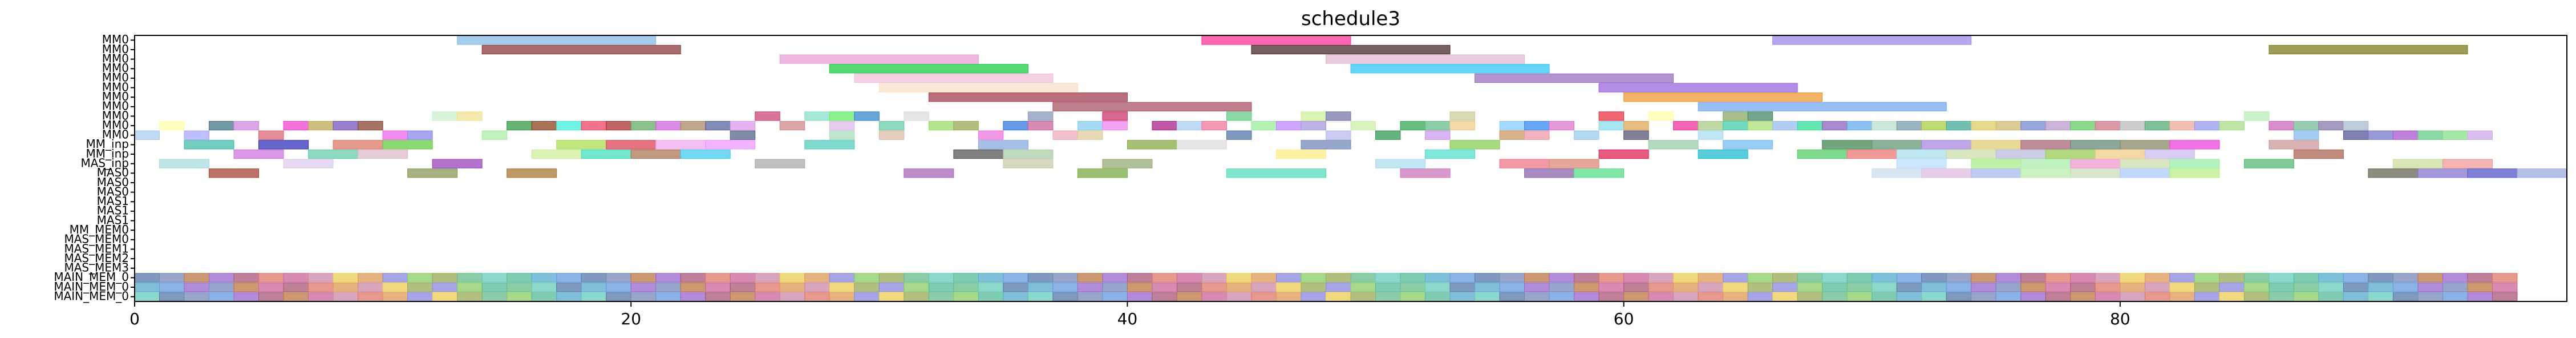 The image size is (2576, 338). What do you see at coordinates (91, 286) in the screenshot?
I see `row-label: MAIN_MEM_0` at bounding box center [91, 286].